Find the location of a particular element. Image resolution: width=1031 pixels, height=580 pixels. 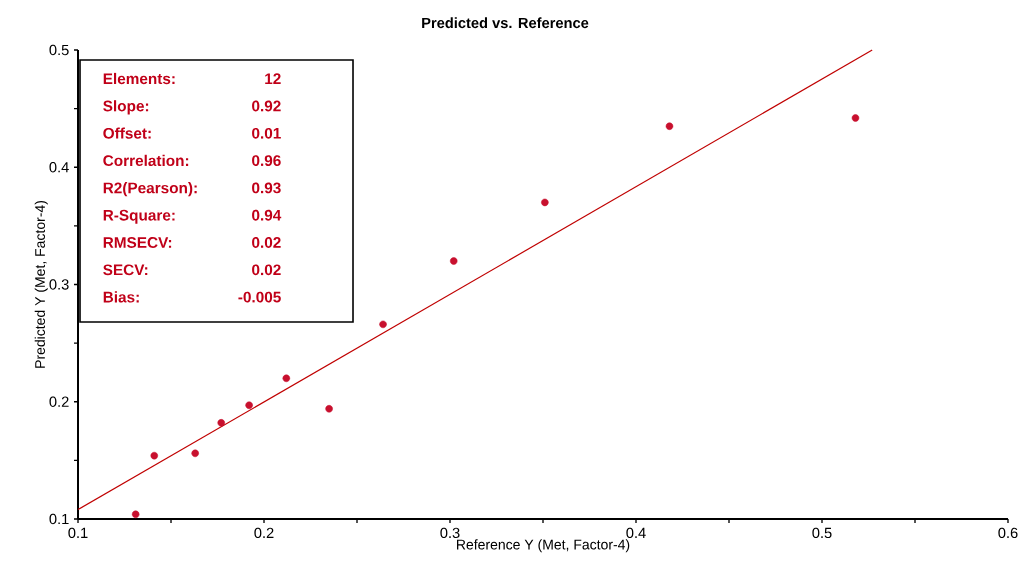

x-tick-label: 0.1 is located at coordinates (78, 533).